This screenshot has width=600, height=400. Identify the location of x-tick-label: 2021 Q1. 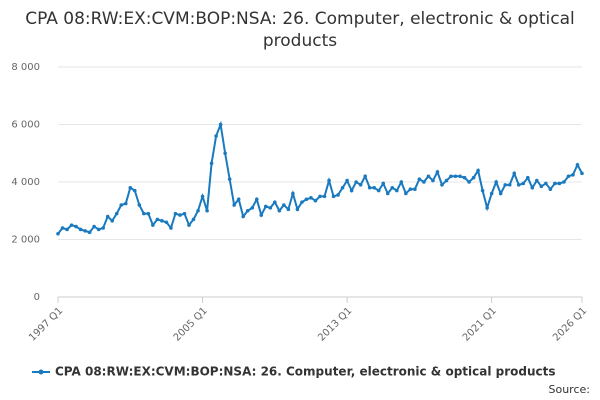
(480, 324).